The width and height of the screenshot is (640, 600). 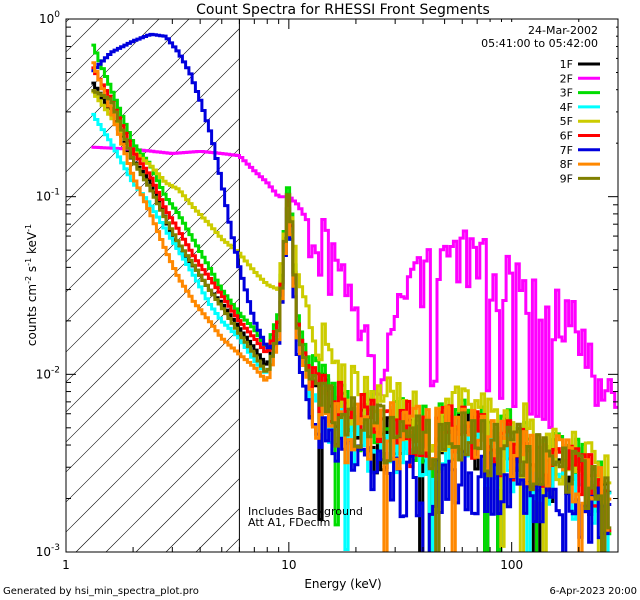 What do you see at coordinates (48, 551) in the screenshot?
I see `y-tick-label: 10⁻³` at bounding box center [48, 551].